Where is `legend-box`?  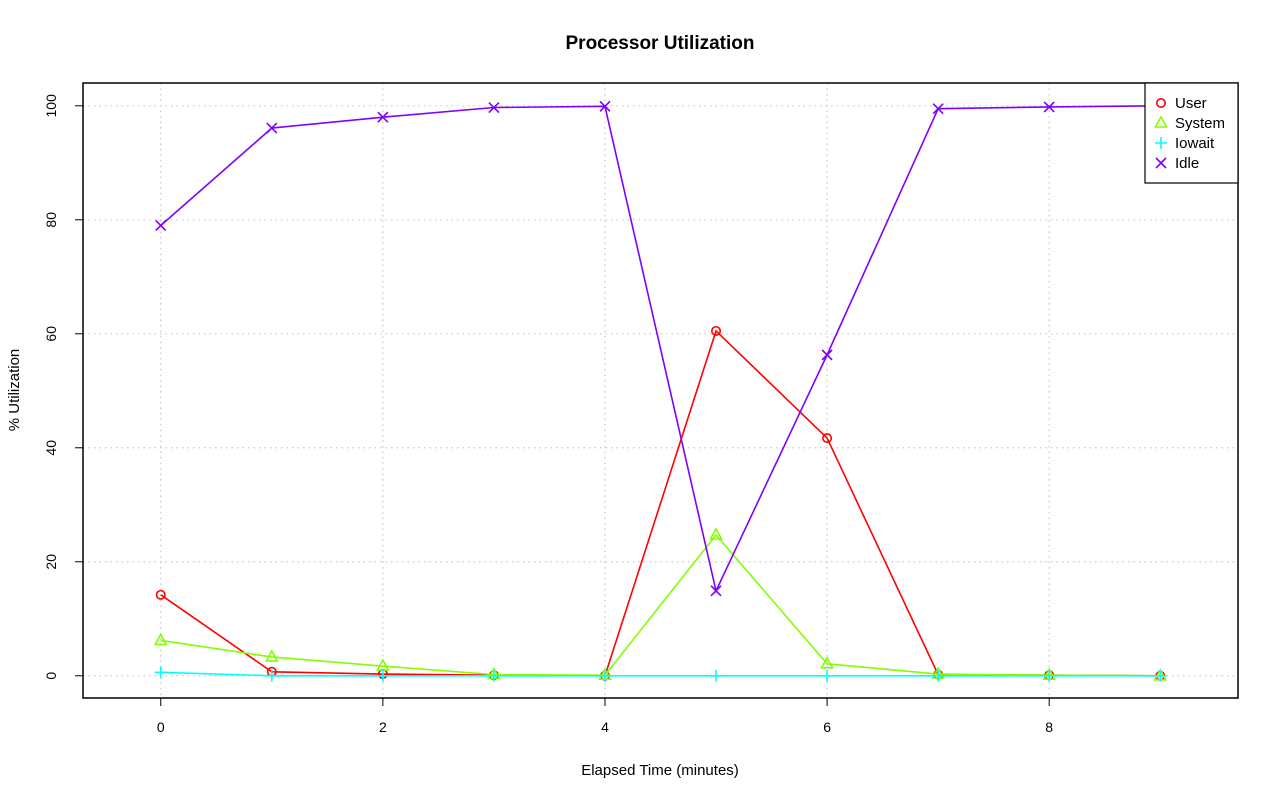 legend-box is located at coordinates (1191, 133).